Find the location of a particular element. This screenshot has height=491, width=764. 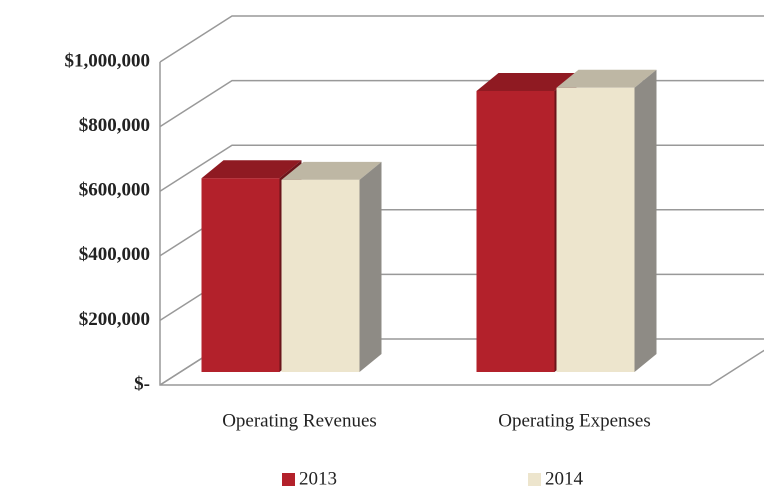

y-tick-label: $600,000 is located at coordinates (114, 190).